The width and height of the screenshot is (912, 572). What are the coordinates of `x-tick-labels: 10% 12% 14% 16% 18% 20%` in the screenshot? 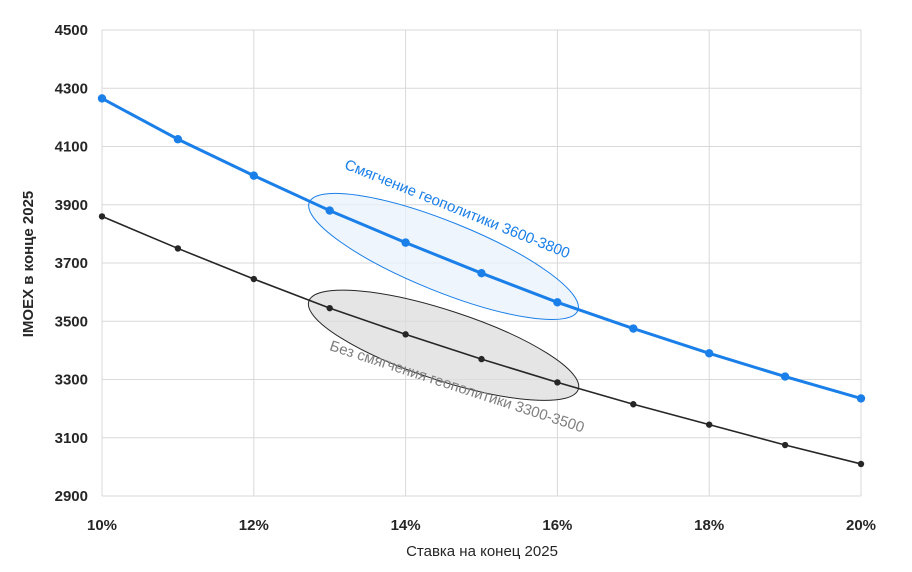 It's located at (481, 525).